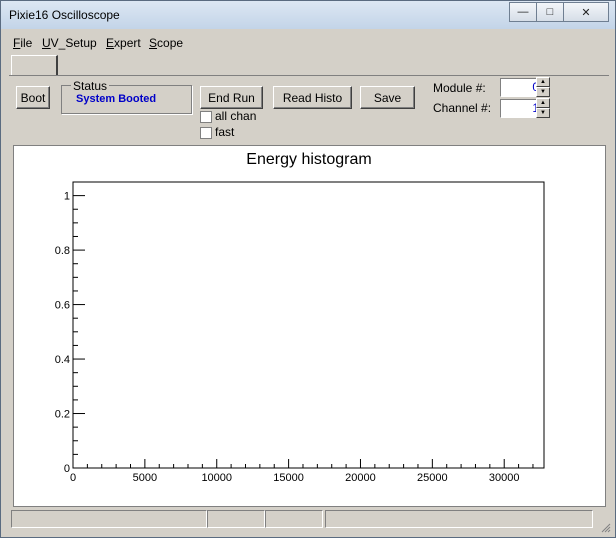  Describe the element at coordinates (606, 528) in the screenshot. I see `resize-grip-icon` at that location.